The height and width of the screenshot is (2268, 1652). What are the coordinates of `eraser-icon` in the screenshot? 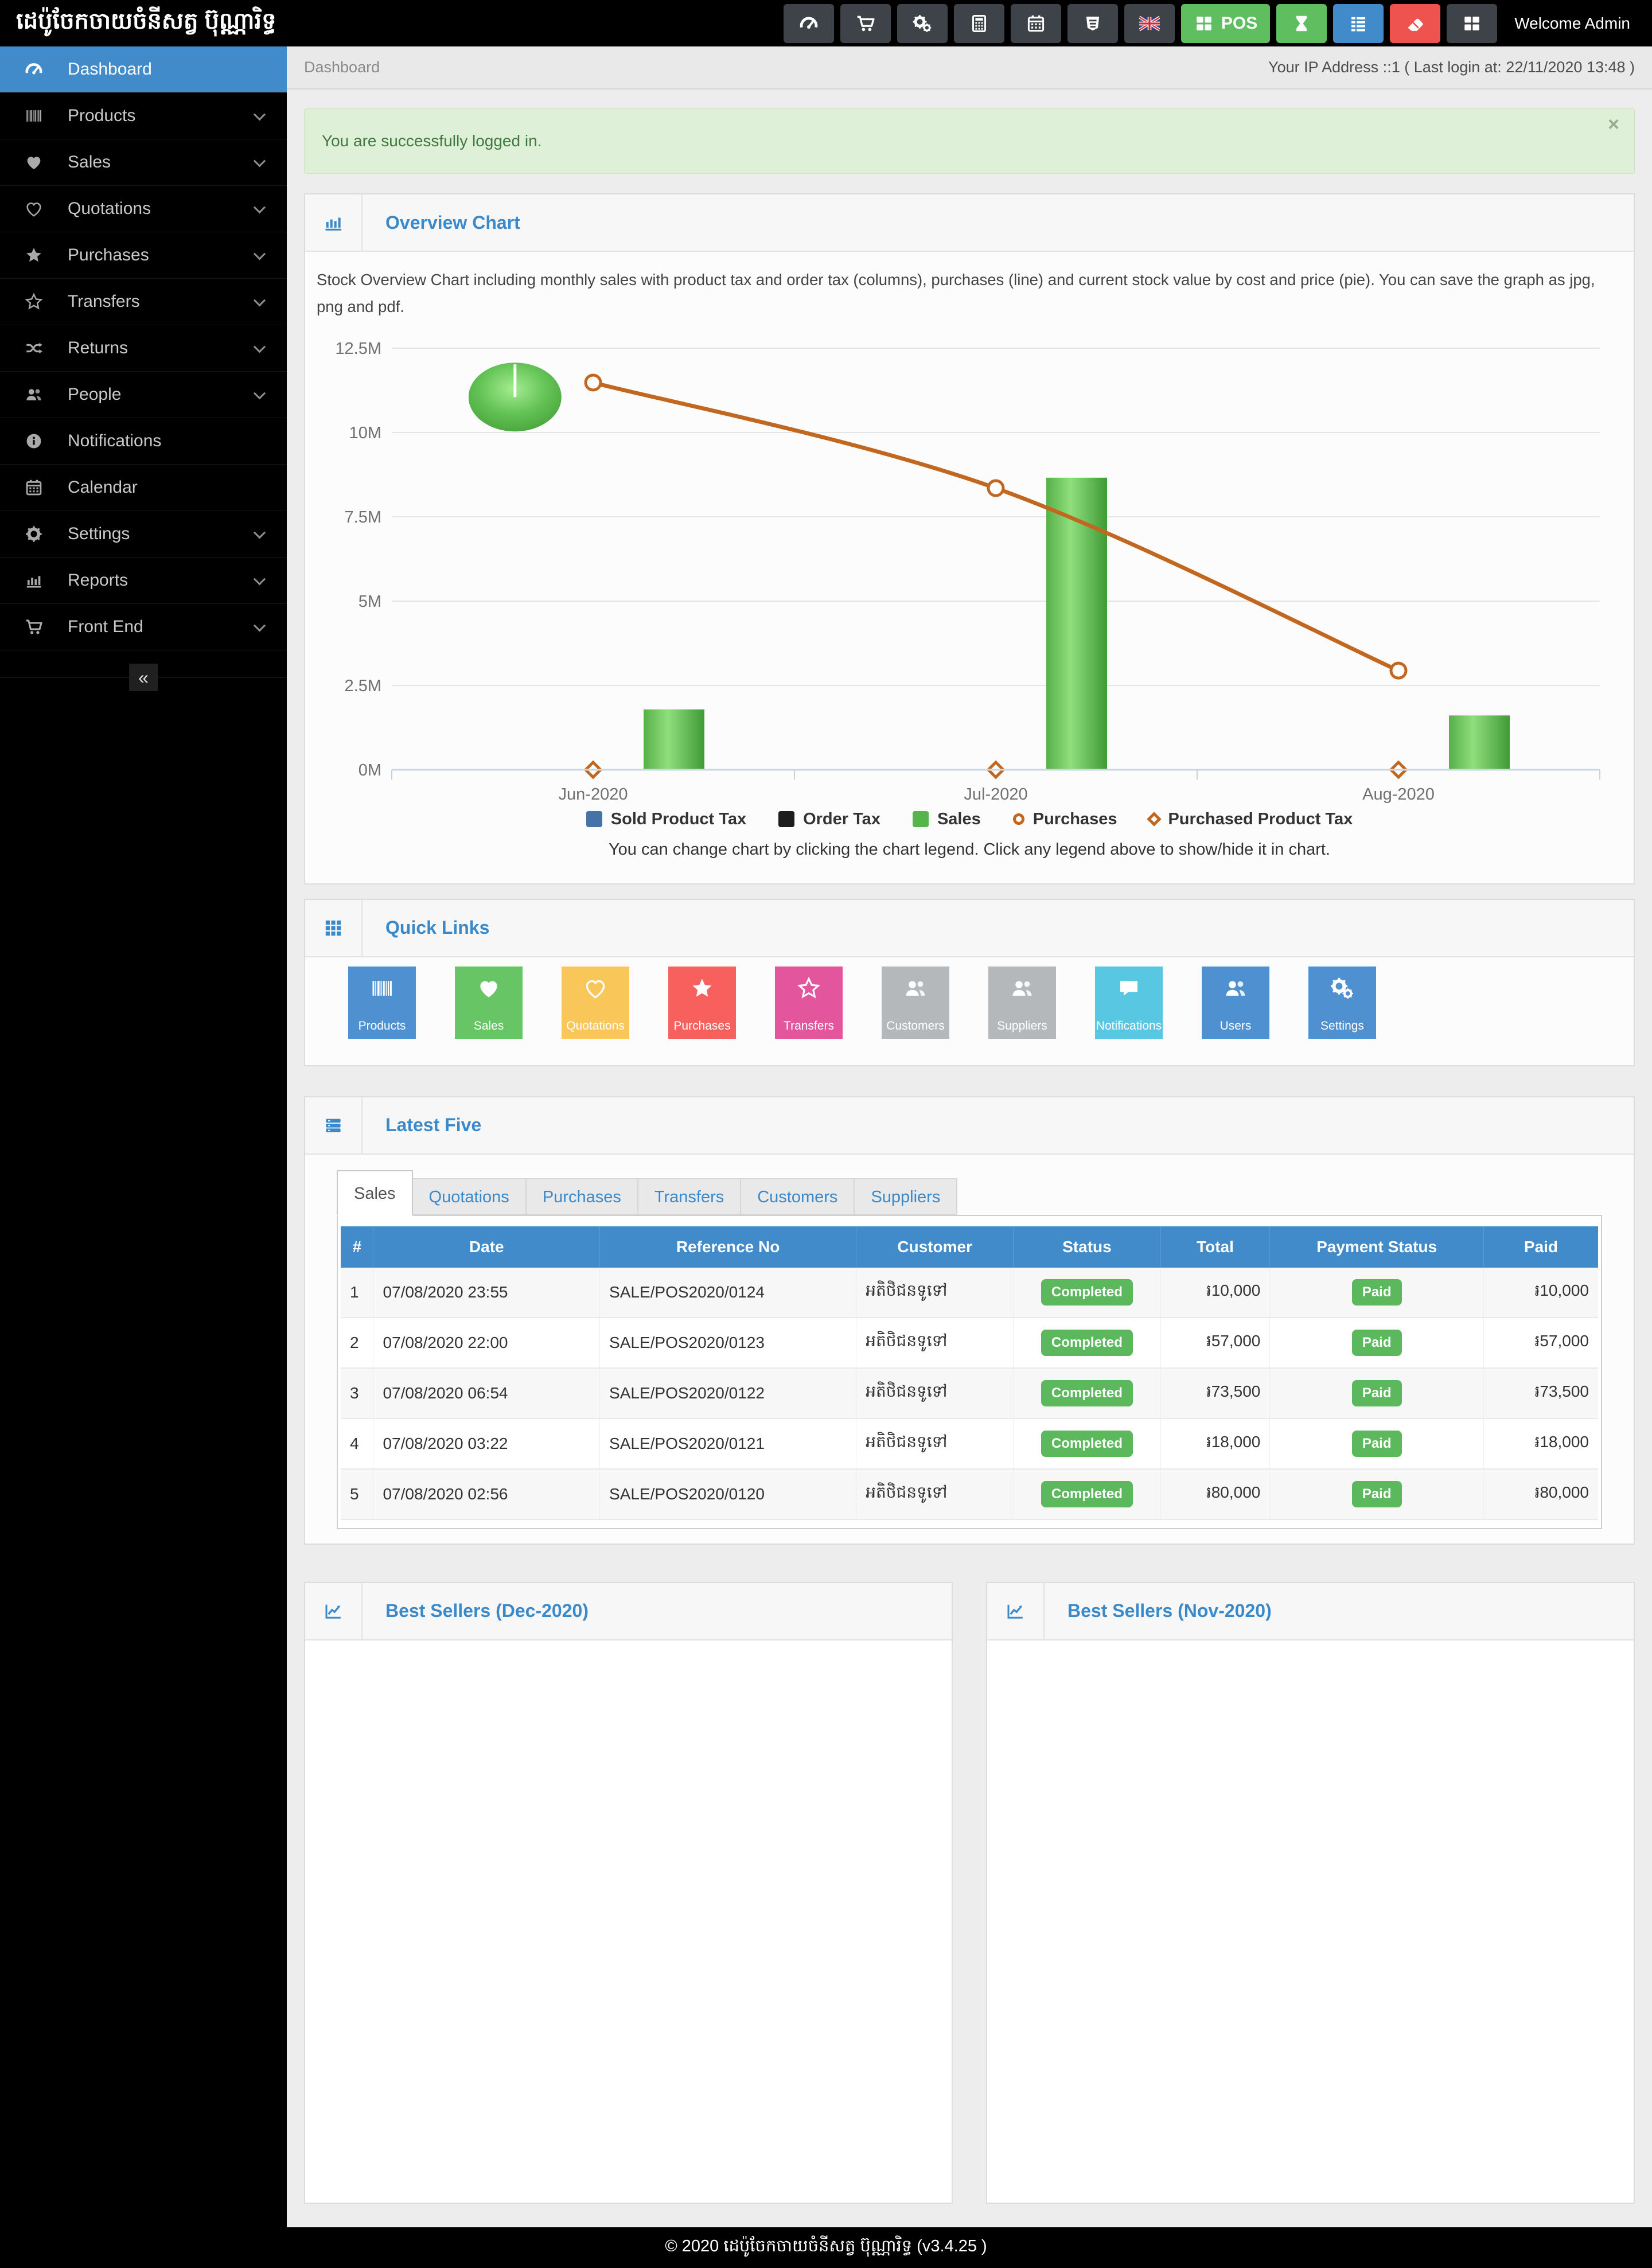 It's located at (1415, 24).